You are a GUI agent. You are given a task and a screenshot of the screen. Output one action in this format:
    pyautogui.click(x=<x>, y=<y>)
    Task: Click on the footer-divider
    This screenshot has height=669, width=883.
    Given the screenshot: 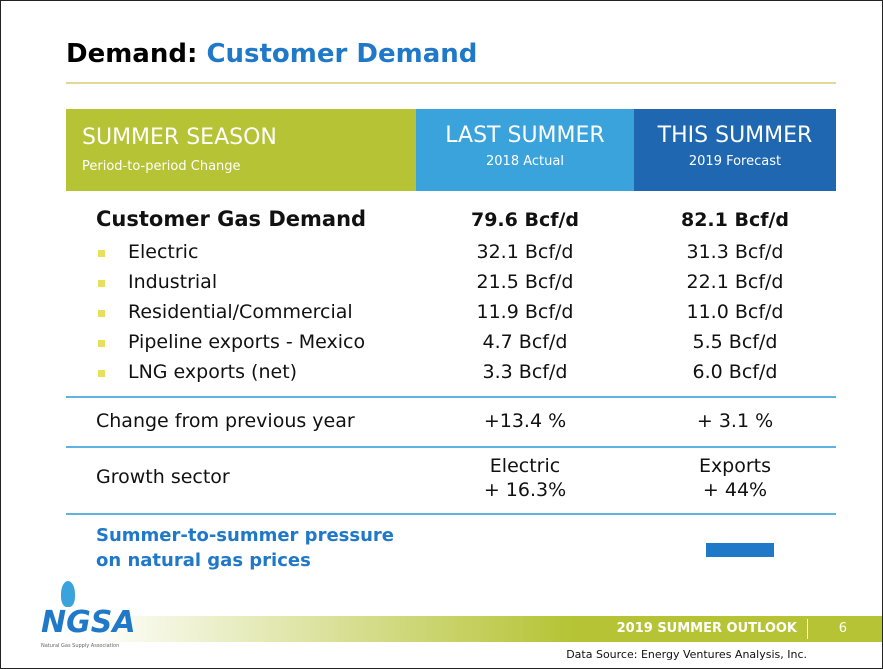 What is the action you would take?
    pyautogui.click(x=807, y=629)
    